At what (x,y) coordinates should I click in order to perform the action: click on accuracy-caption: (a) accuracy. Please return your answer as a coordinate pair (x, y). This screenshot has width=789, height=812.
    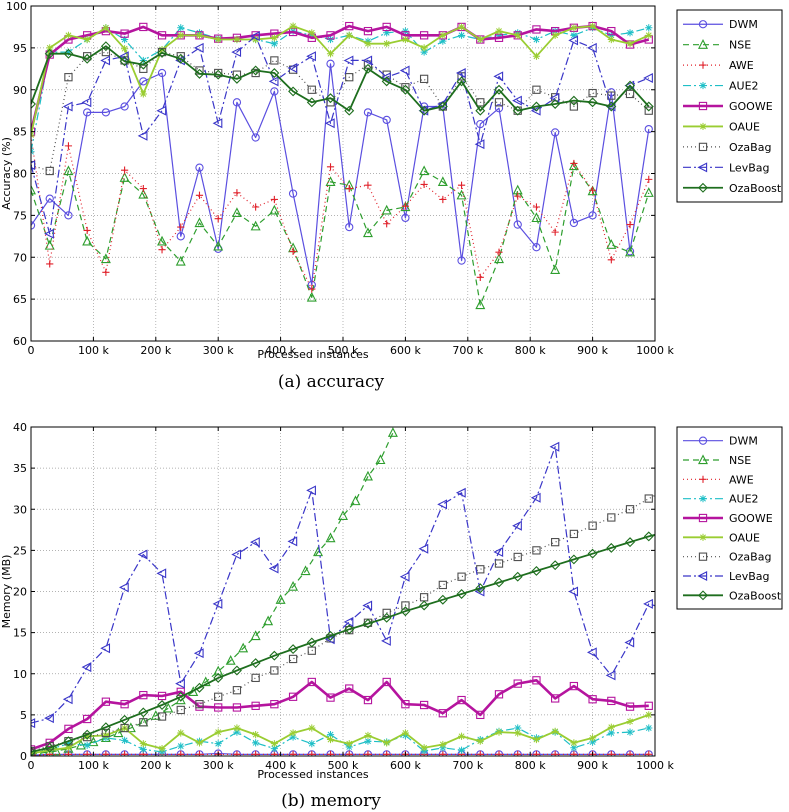
    Looking at the image, I should click on (331, 382).